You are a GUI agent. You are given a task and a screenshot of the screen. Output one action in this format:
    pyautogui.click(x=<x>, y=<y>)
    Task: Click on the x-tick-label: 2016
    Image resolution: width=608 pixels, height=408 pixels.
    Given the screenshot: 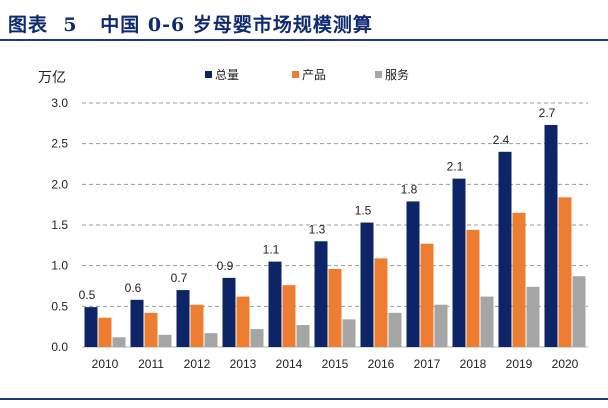 What is the action you would take?
    pyautogui.click(x=381, y=364)
    